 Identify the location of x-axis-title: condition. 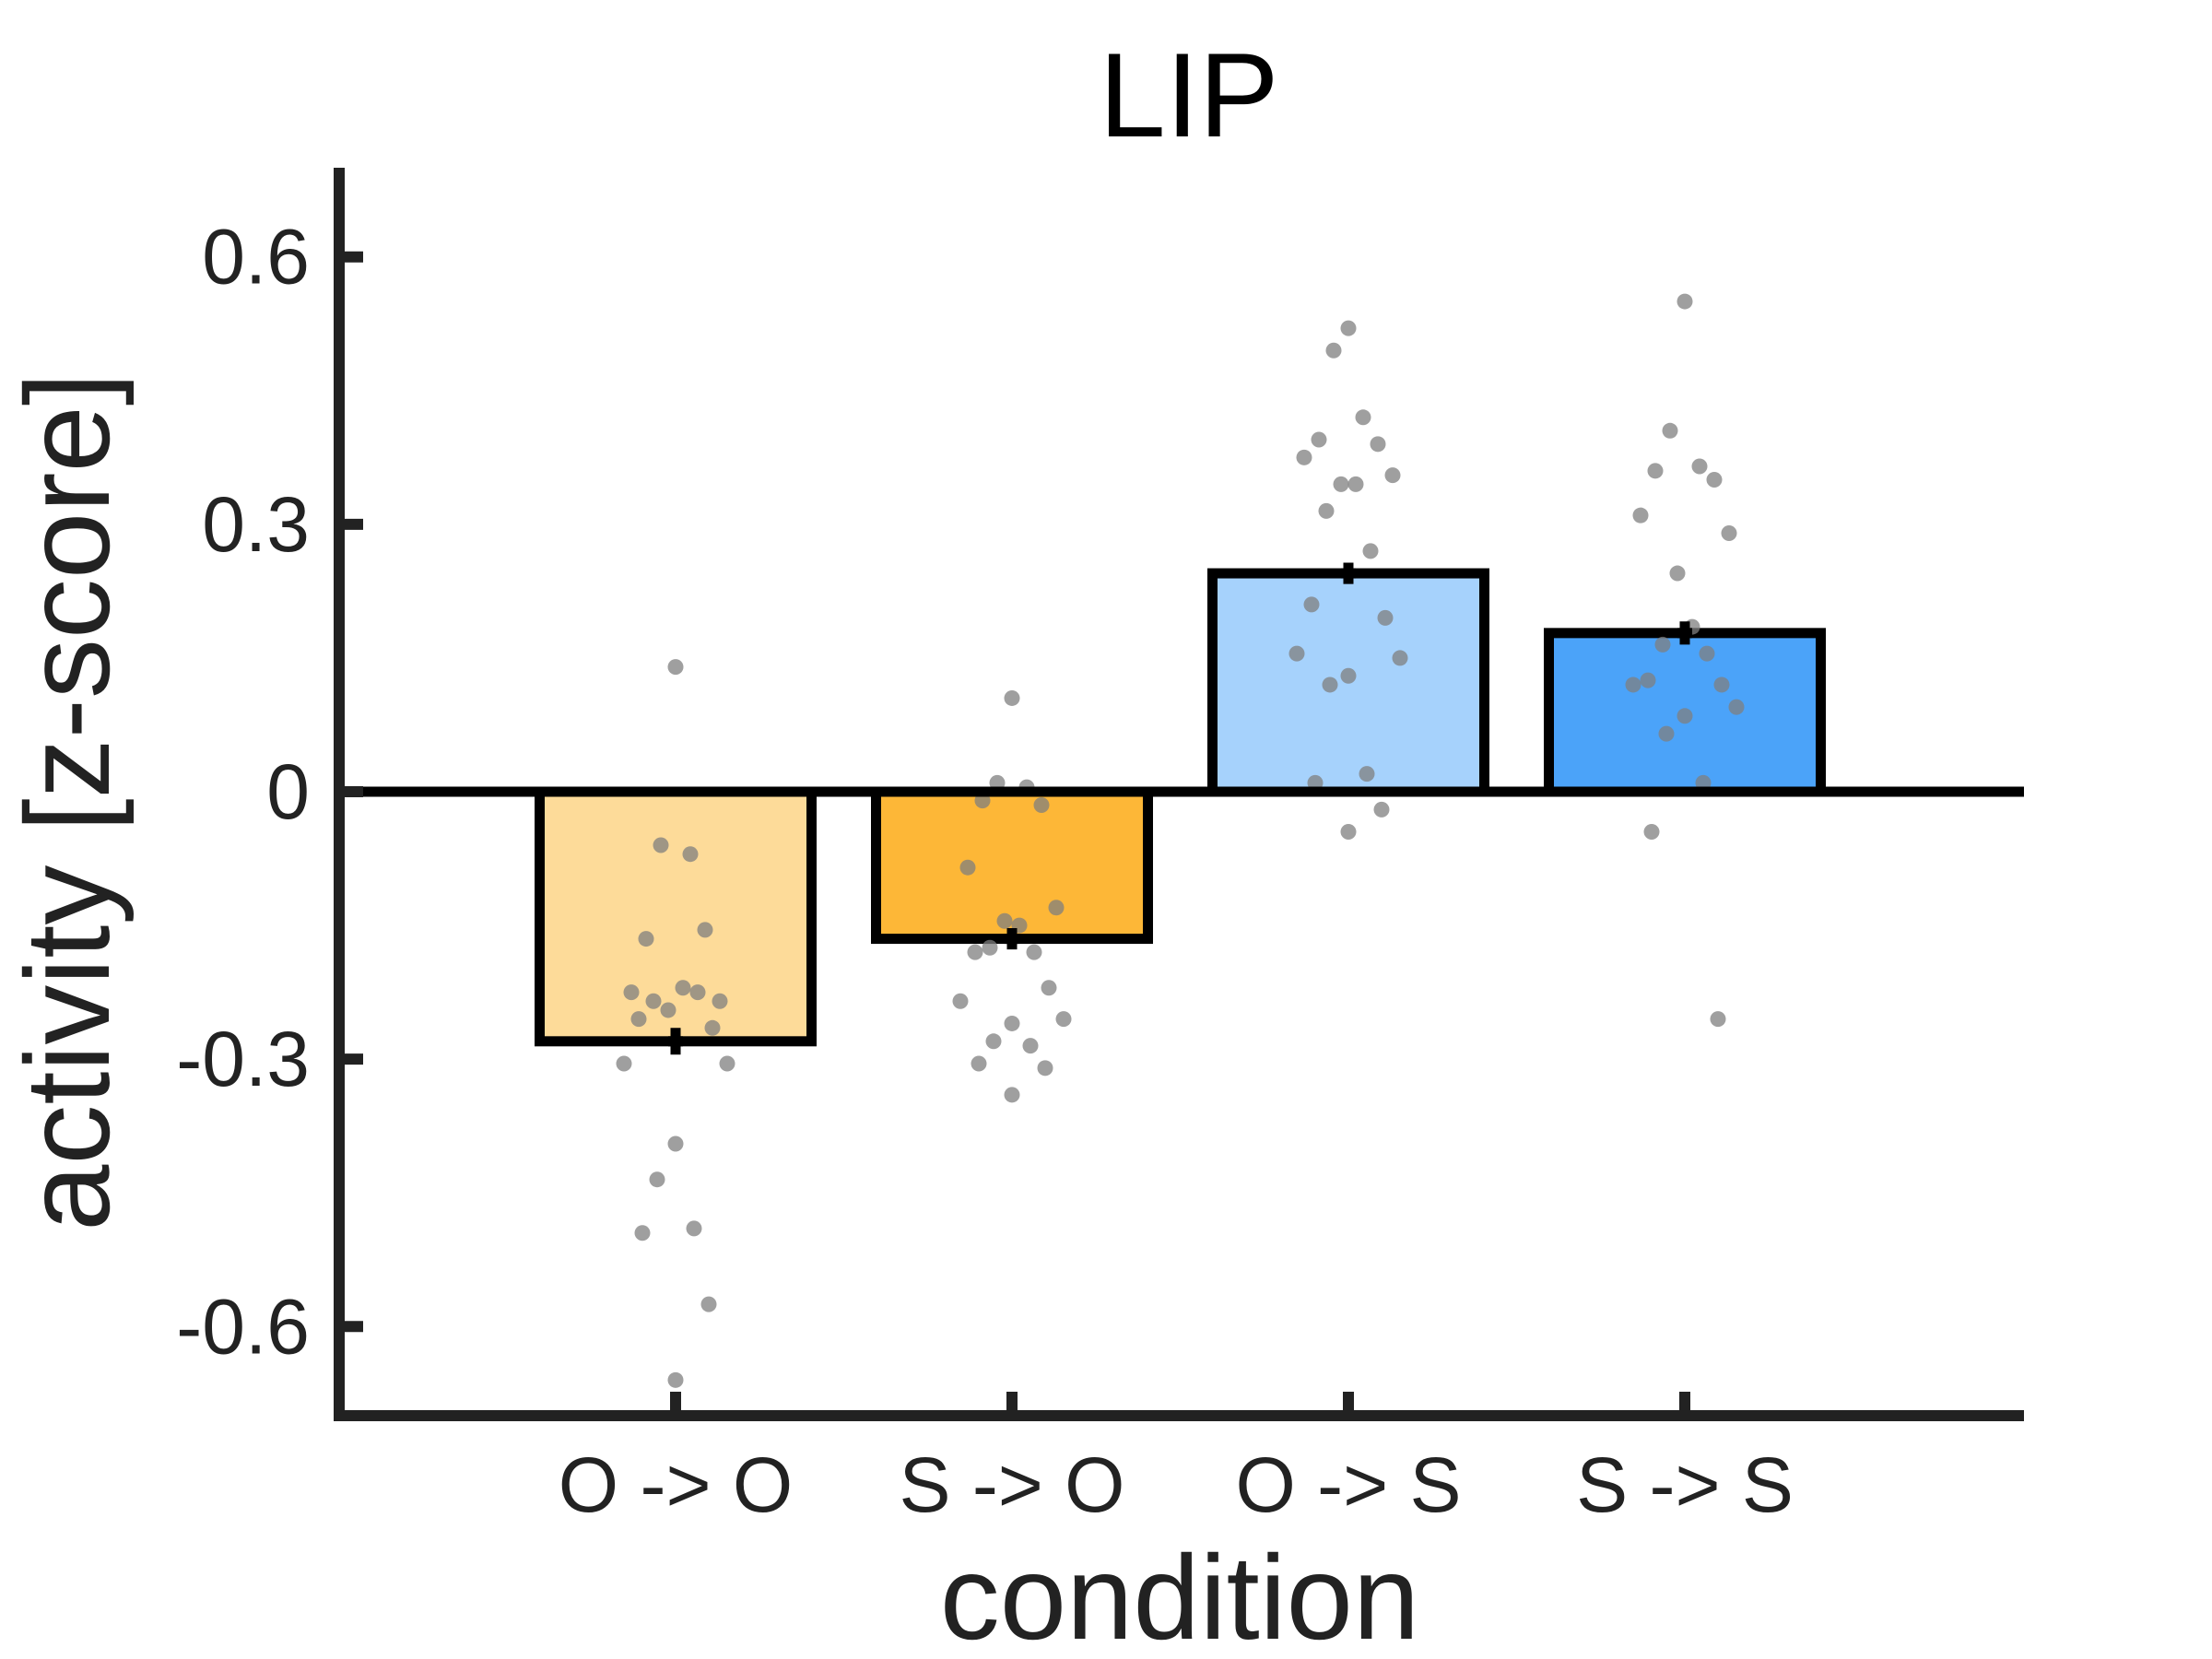
(1179, 1594).